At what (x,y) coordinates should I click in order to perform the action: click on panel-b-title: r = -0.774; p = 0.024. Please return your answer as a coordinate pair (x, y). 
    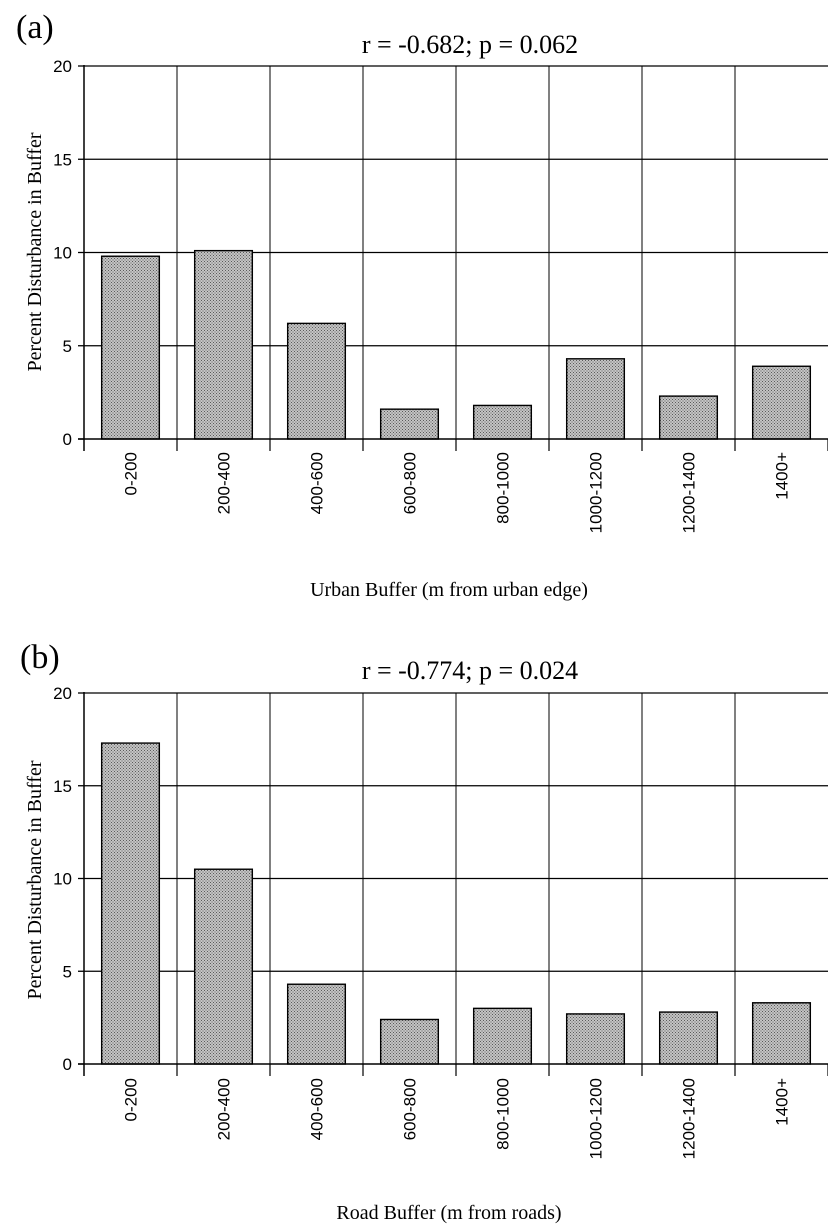
    Looking at the image, I should click on (470, 670).